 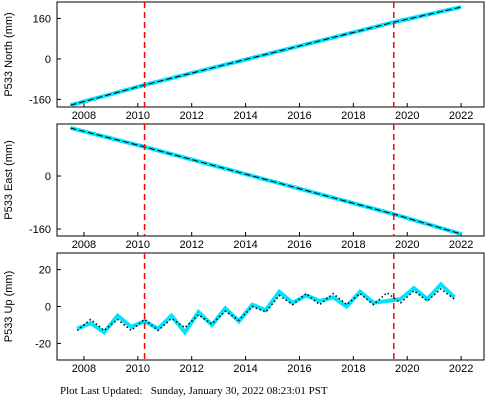 I want to click on y-axis-title: P533 North (mm), so click(x=9, y=54).